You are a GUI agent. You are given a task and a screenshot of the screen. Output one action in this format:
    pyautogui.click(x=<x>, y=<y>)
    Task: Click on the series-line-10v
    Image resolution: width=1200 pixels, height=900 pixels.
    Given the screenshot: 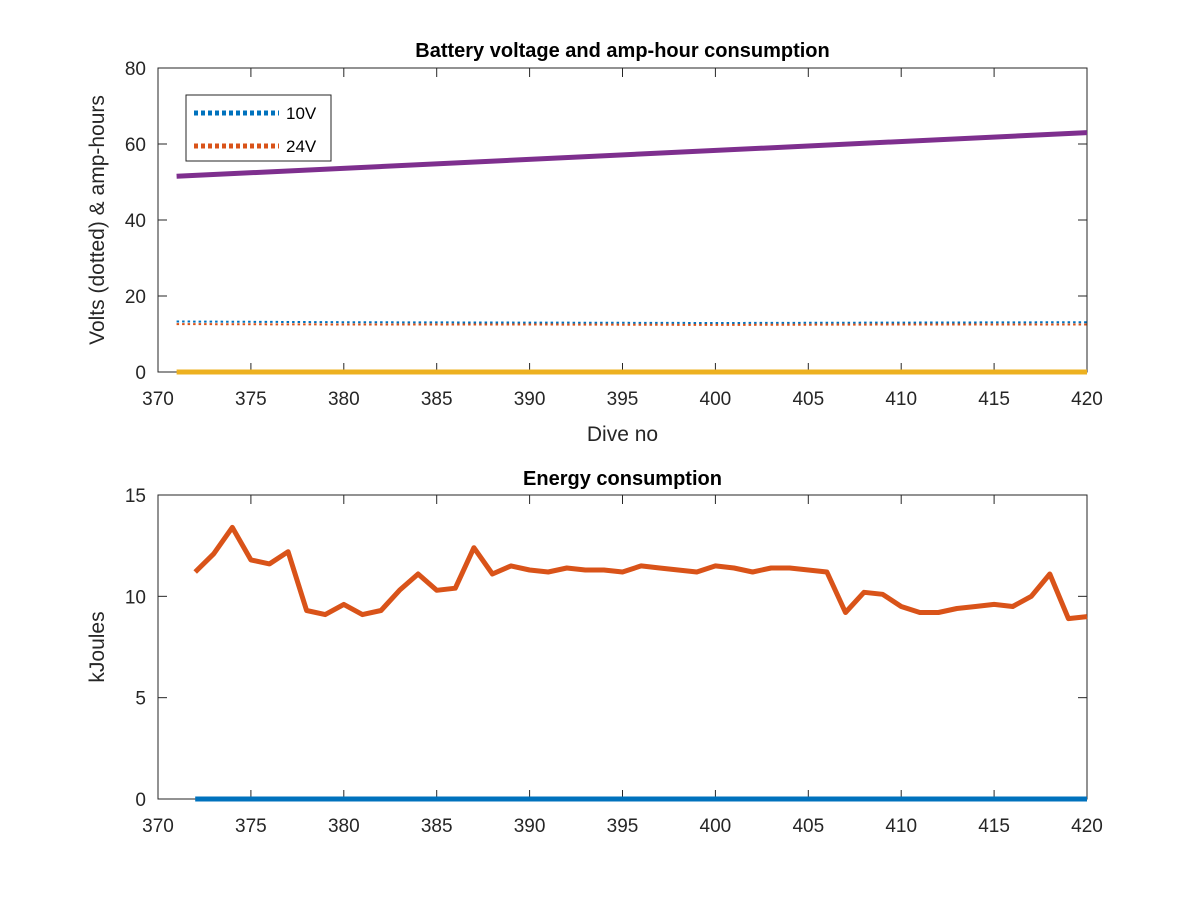 What is the action you would take?
    pyautogui.click(x=632, y=322)
    